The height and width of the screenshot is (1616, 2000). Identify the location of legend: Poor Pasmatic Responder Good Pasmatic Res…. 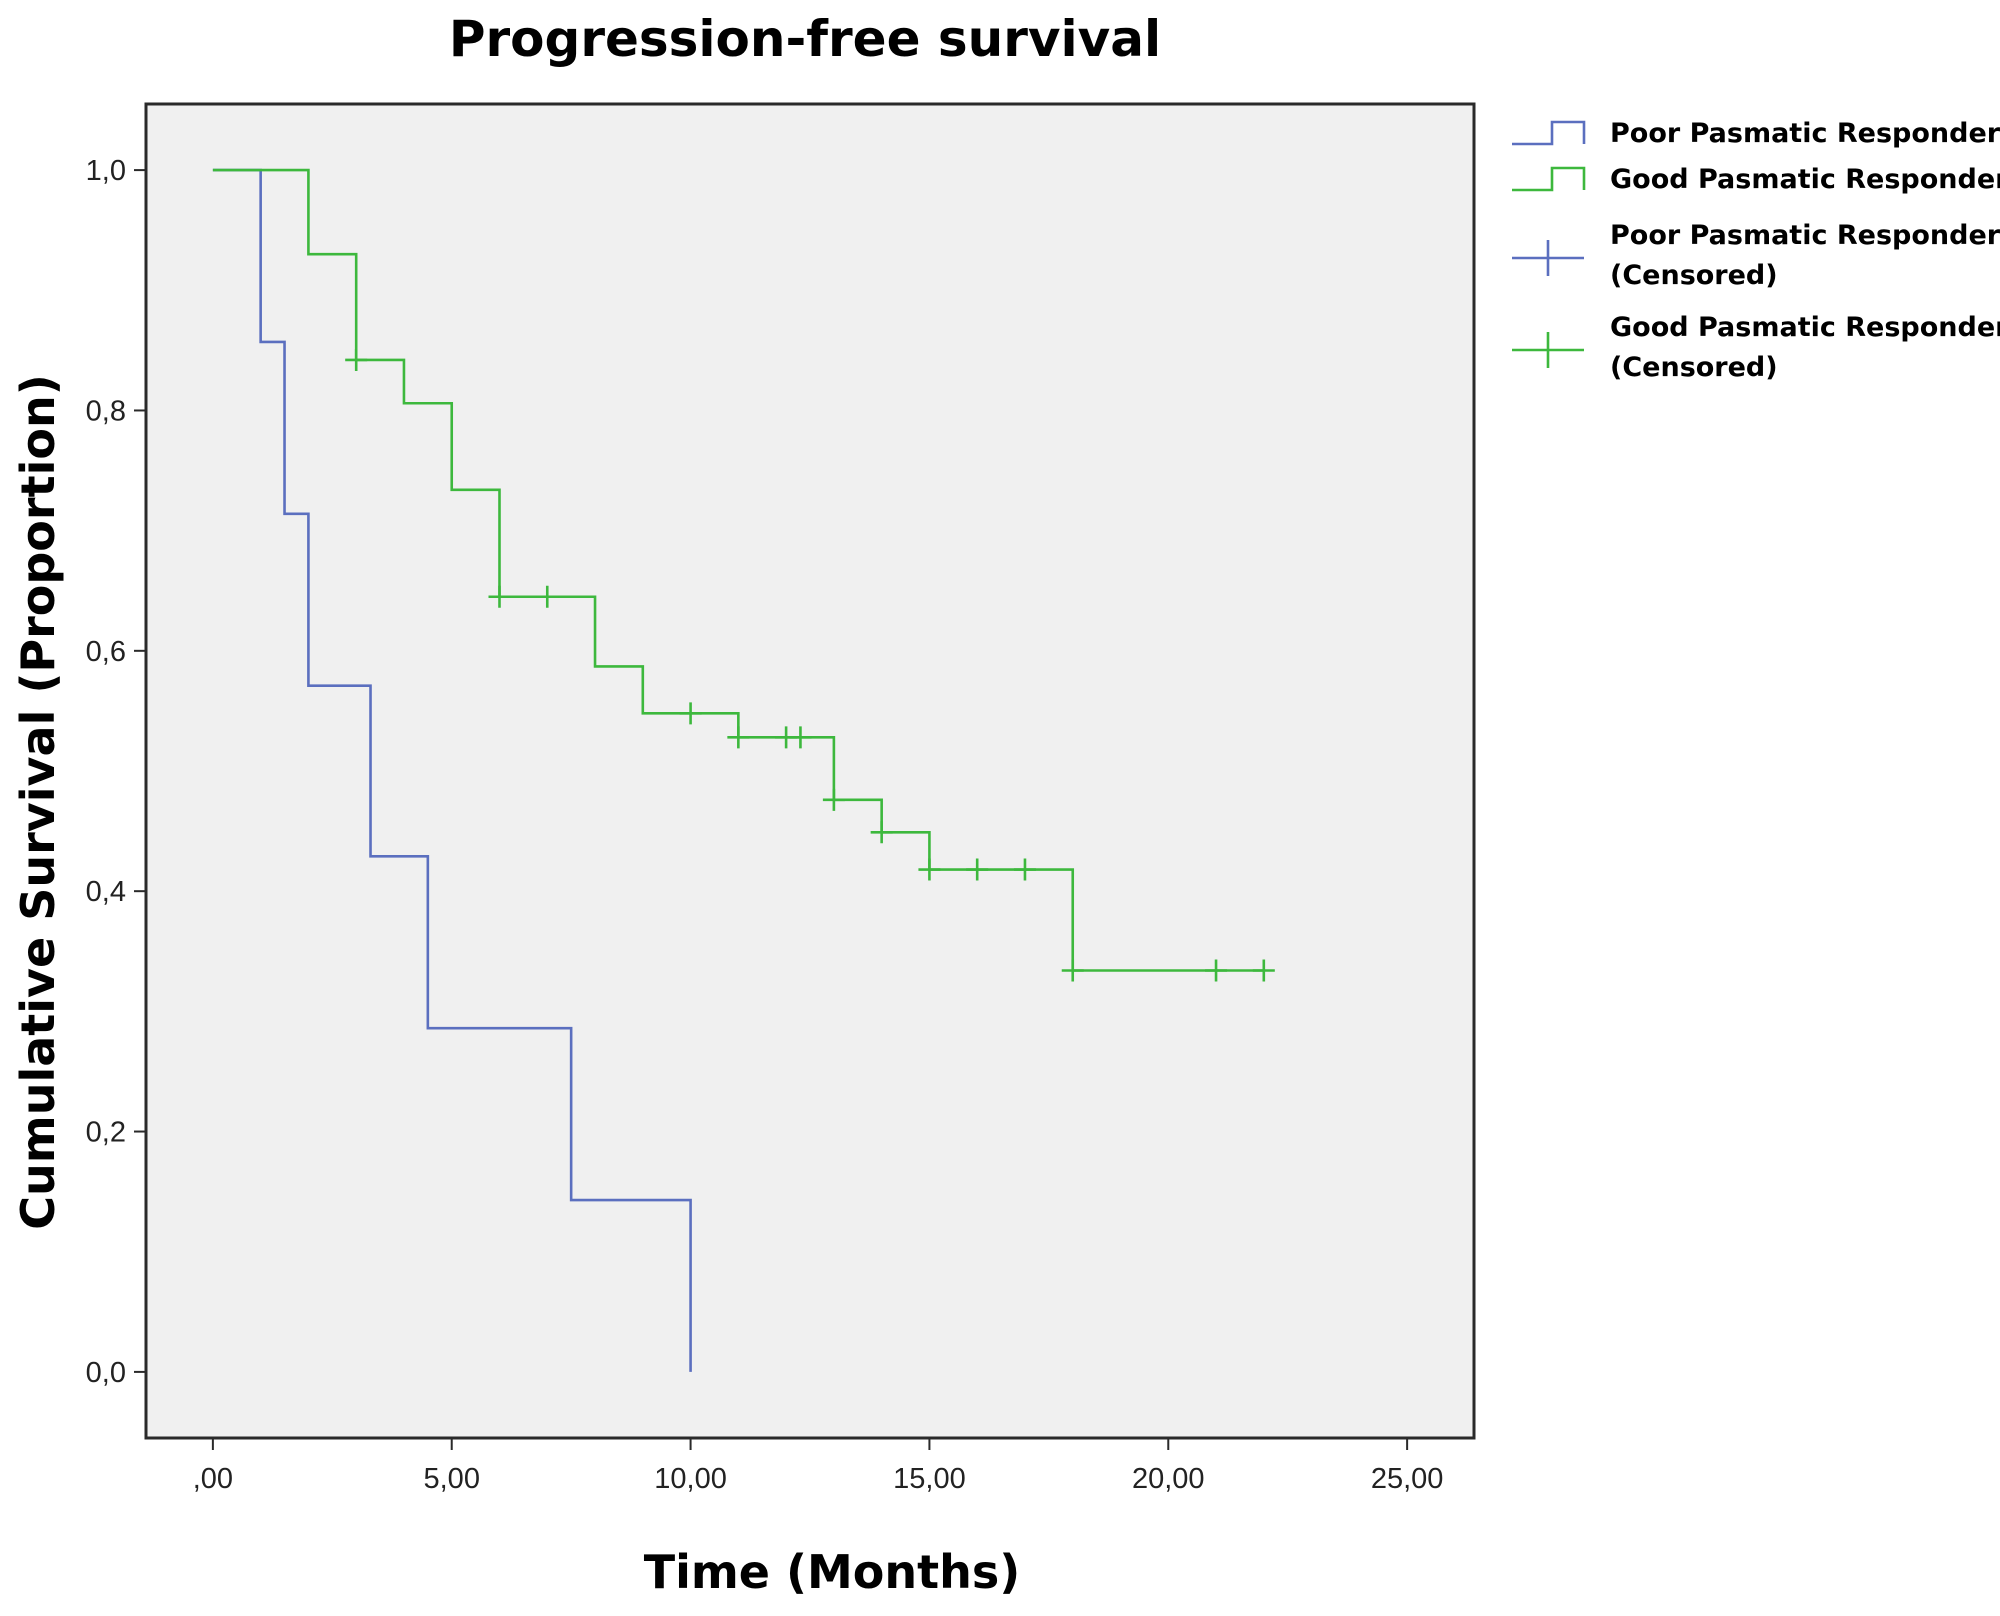
(1756, 250).